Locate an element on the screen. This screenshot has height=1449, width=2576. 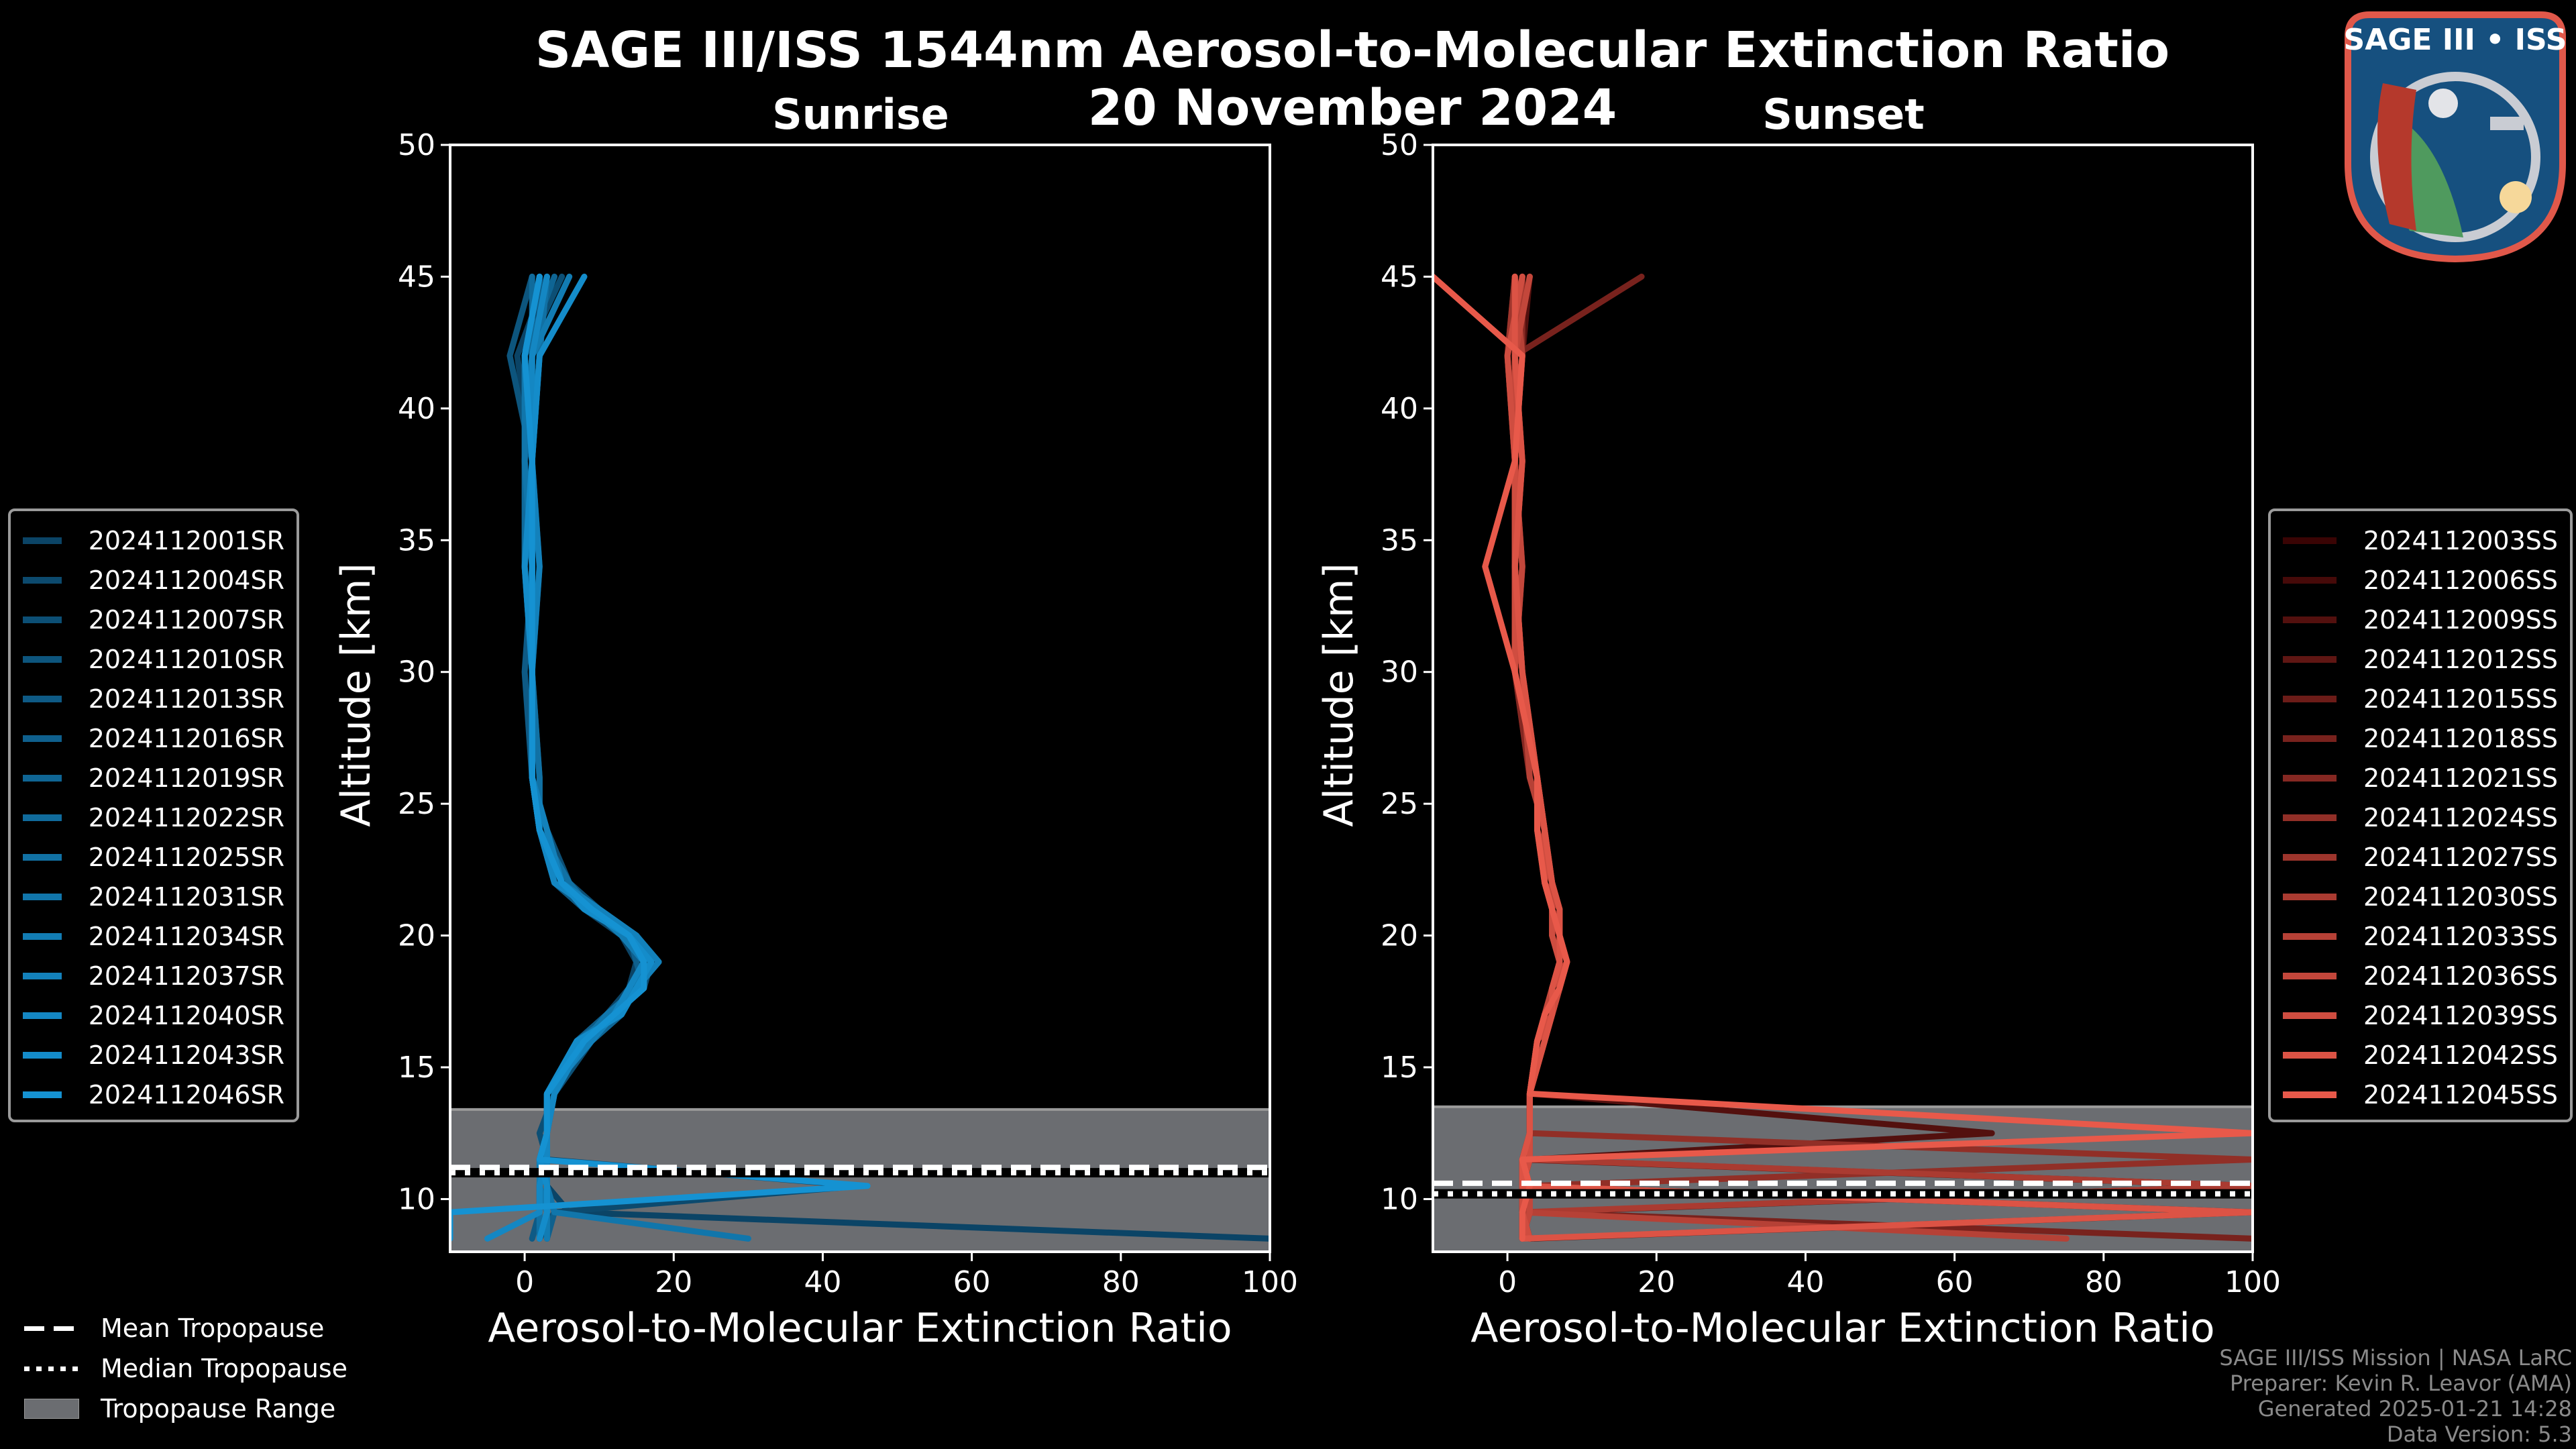
legend-mean-tropopause: Mean Tropopause is located at coordinates (185, 1328).